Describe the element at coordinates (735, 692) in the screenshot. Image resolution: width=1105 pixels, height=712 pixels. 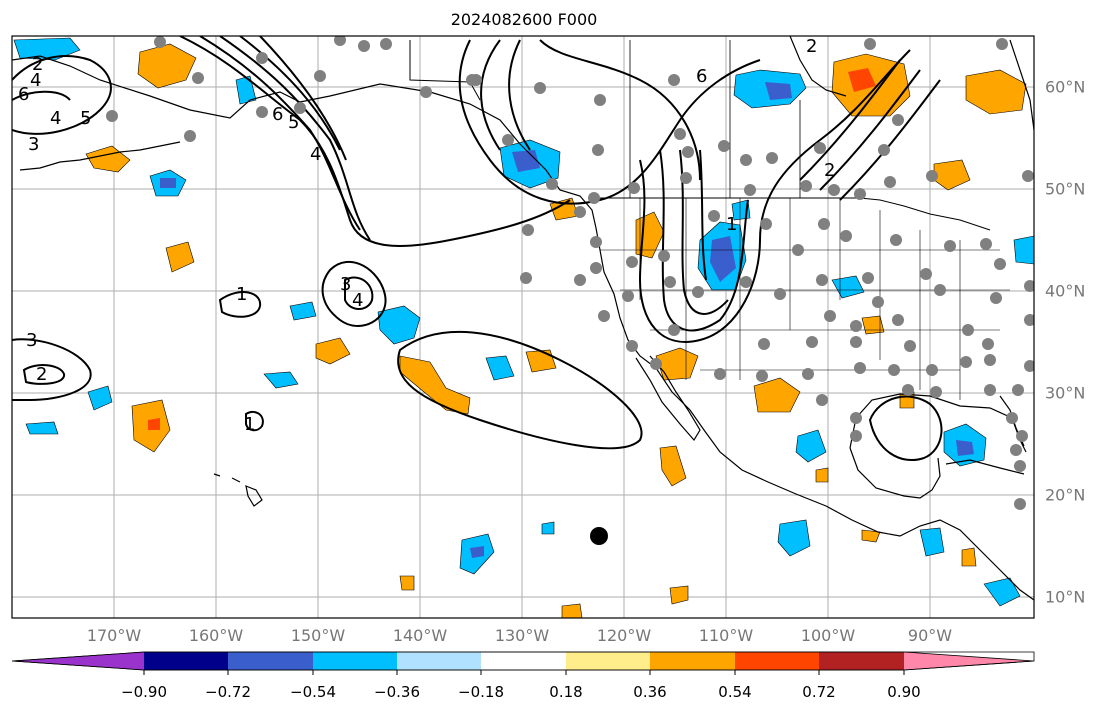
I see `colorbar-tick-label: 0.54` at that location.